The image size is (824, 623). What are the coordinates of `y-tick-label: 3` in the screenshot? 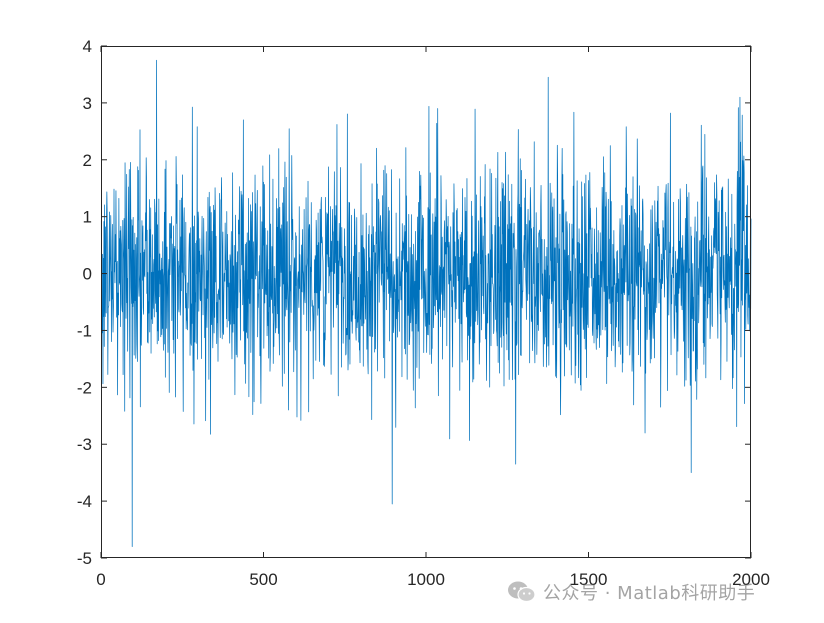 It's located at (87, 103).